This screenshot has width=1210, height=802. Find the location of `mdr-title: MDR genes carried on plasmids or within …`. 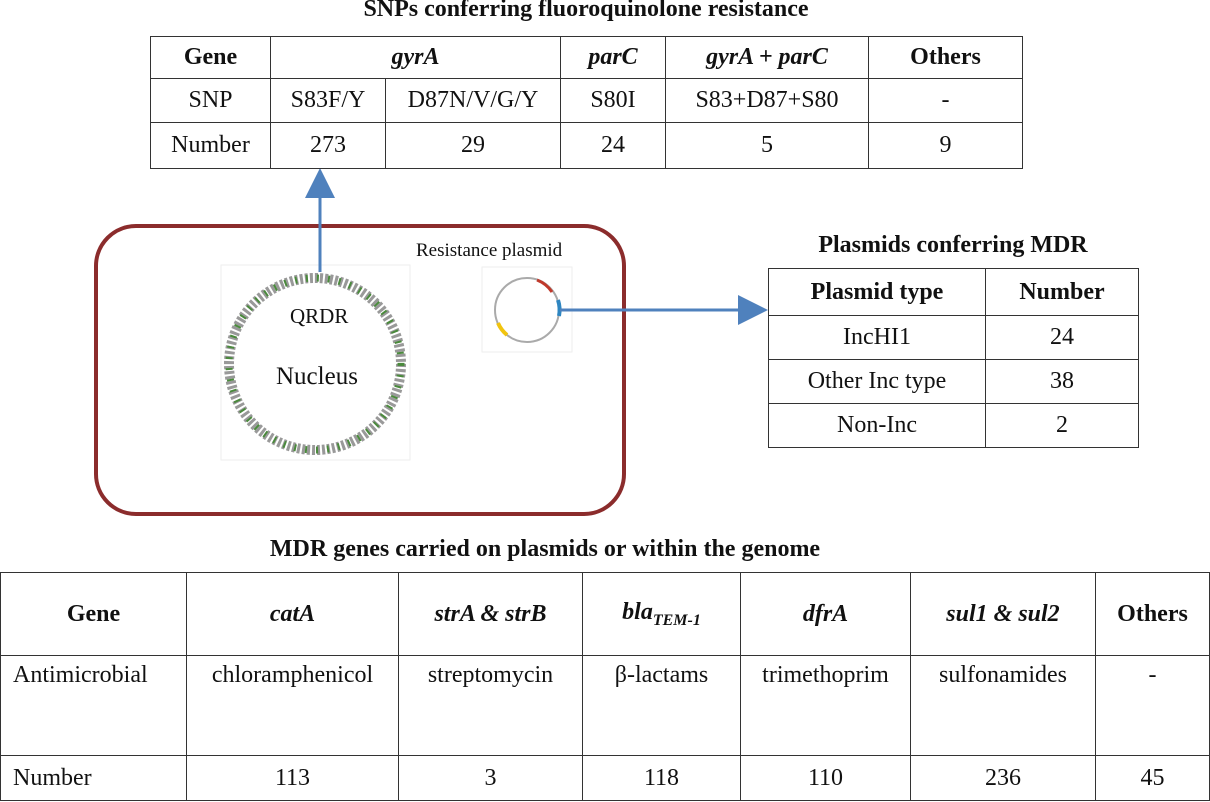

mdr-title: MDR genes carried on plasmids or within … is located at coordinates (545, 549).